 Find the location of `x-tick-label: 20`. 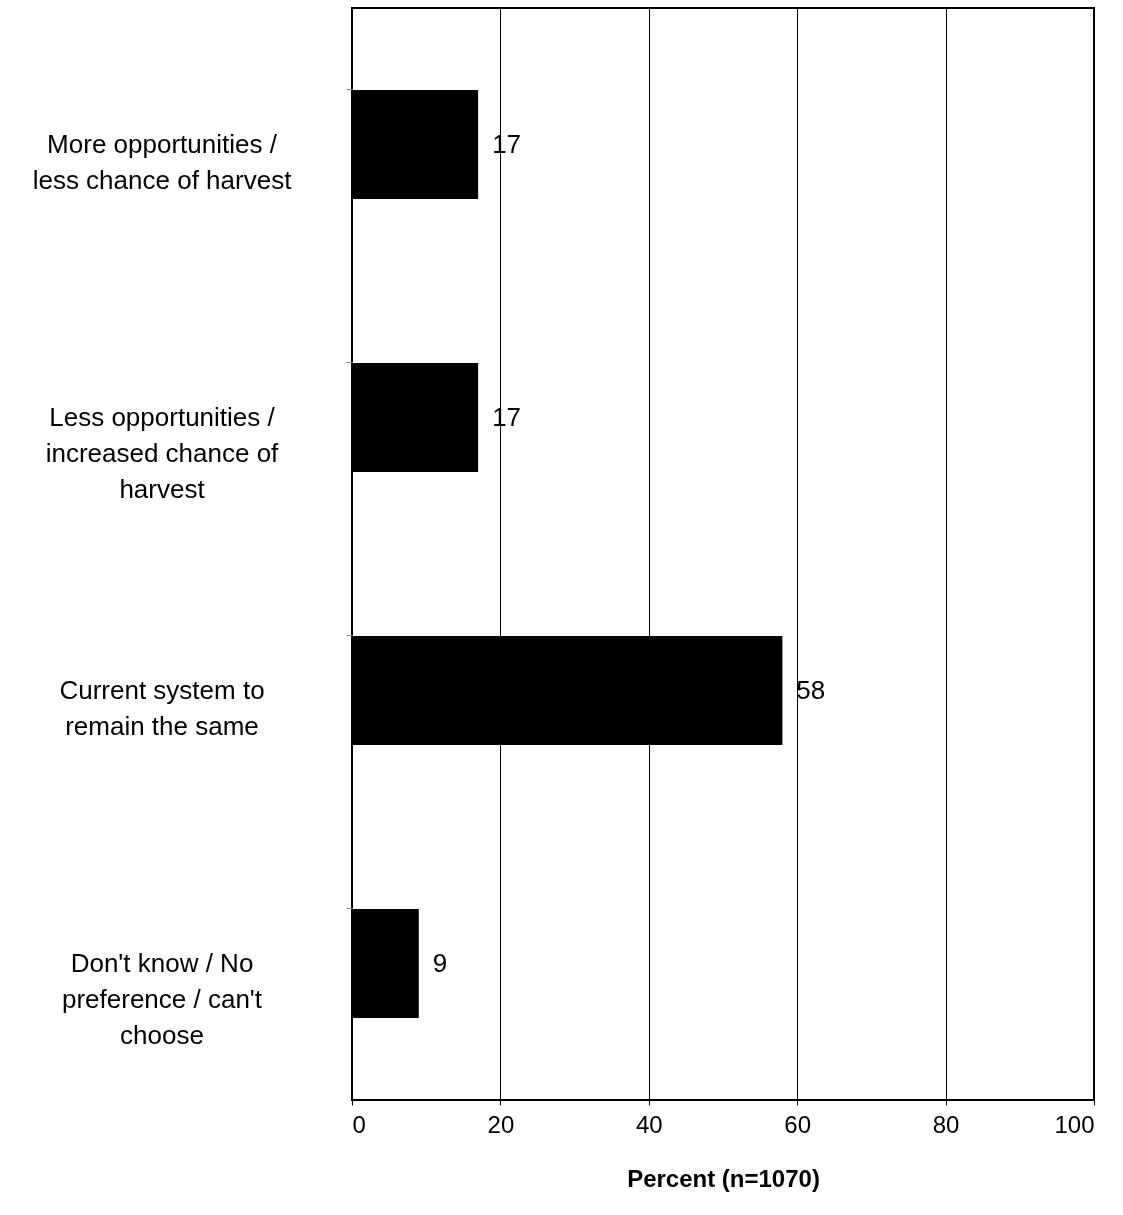

x-tick-label: 20 is located at coordinates (501, 1124).